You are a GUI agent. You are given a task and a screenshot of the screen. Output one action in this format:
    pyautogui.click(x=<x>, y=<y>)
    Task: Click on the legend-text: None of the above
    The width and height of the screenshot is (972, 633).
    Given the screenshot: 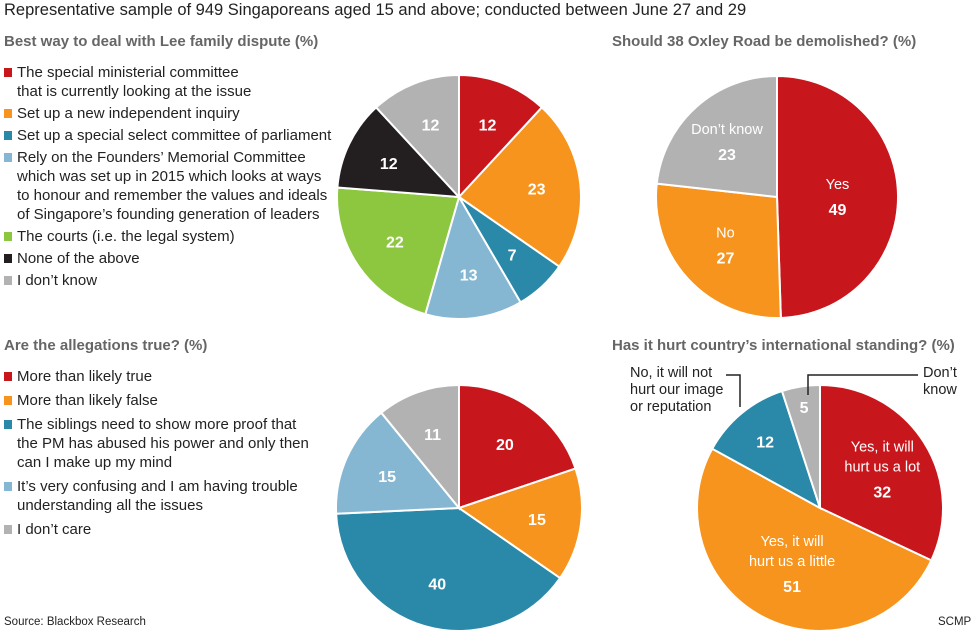 What is the action you would take?
    pyautogui.click(x=78, y=258)
    